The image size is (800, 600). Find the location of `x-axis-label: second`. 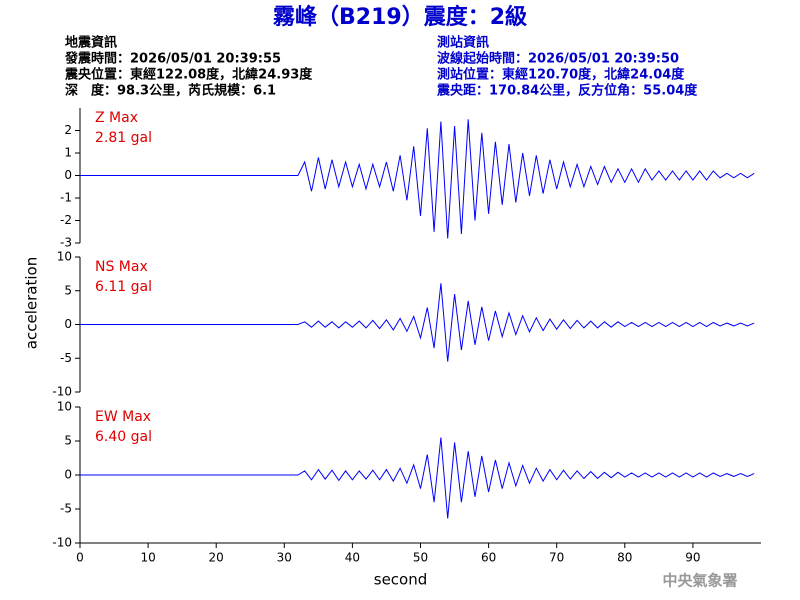

x-axis-label: second is located at coordinates (401, 580).